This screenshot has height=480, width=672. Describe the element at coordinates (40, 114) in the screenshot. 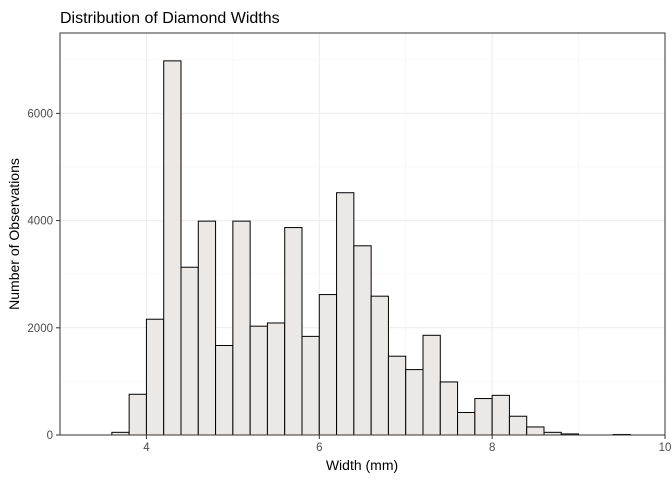

I see `y-tick-label: 6000` at that location.